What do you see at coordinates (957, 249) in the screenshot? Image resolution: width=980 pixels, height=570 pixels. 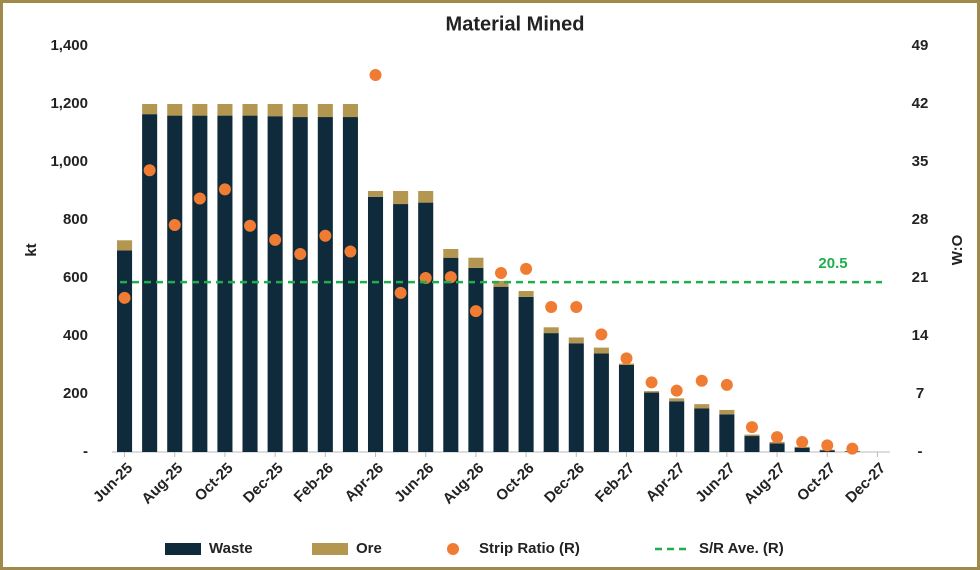 I see `y2-axis-label: W:O` at bounding box center [957, 249].